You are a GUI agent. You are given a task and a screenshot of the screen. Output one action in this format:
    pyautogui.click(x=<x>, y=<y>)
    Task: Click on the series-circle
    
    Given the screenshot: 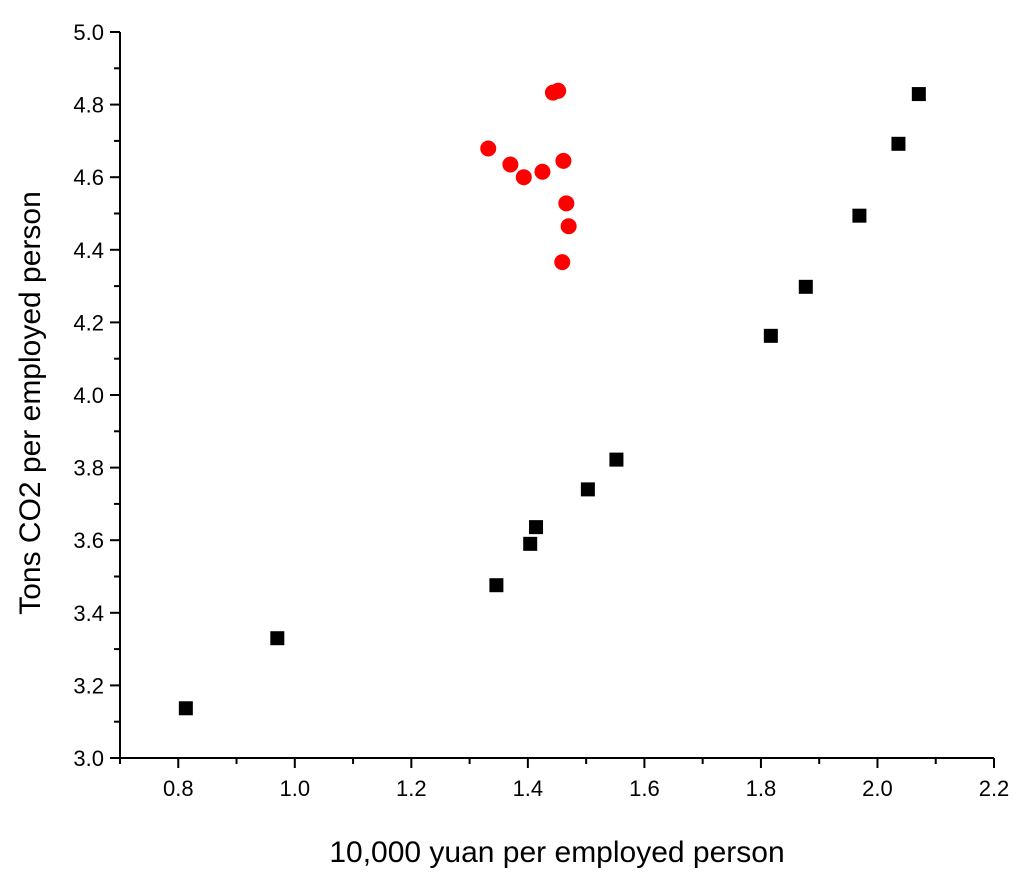 What is the action you would take?
    pyautogui.click(x=528, y=176)
    